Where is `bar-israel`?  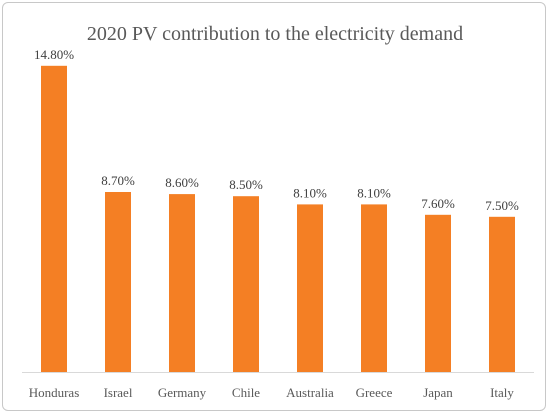
bar-israel is located at coordinates (118, 282).